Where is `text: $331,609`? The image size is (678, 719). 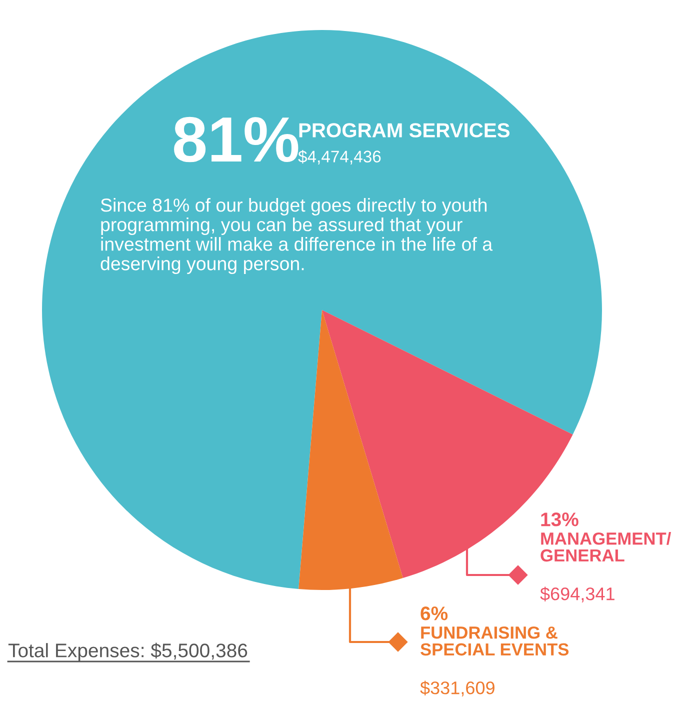
text: $331,609 is located at coordinates (457, 688).